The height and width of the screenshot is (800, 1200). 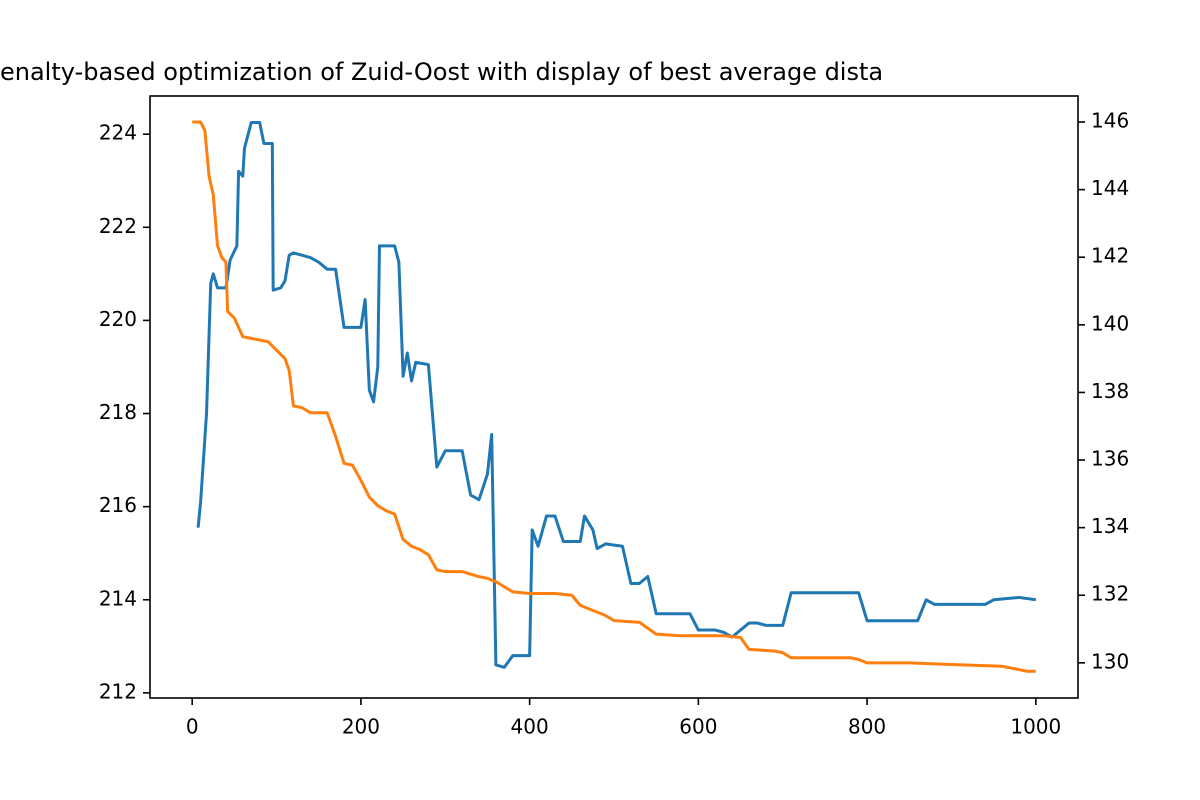 I want to click on y-tick-label: 214, so click(x=118, y=598).